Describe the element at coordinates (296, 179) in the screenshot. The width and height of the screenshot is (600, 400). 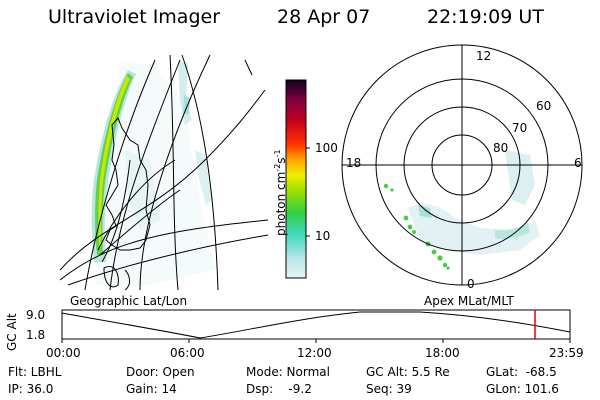
I see `colorbar` at that location.